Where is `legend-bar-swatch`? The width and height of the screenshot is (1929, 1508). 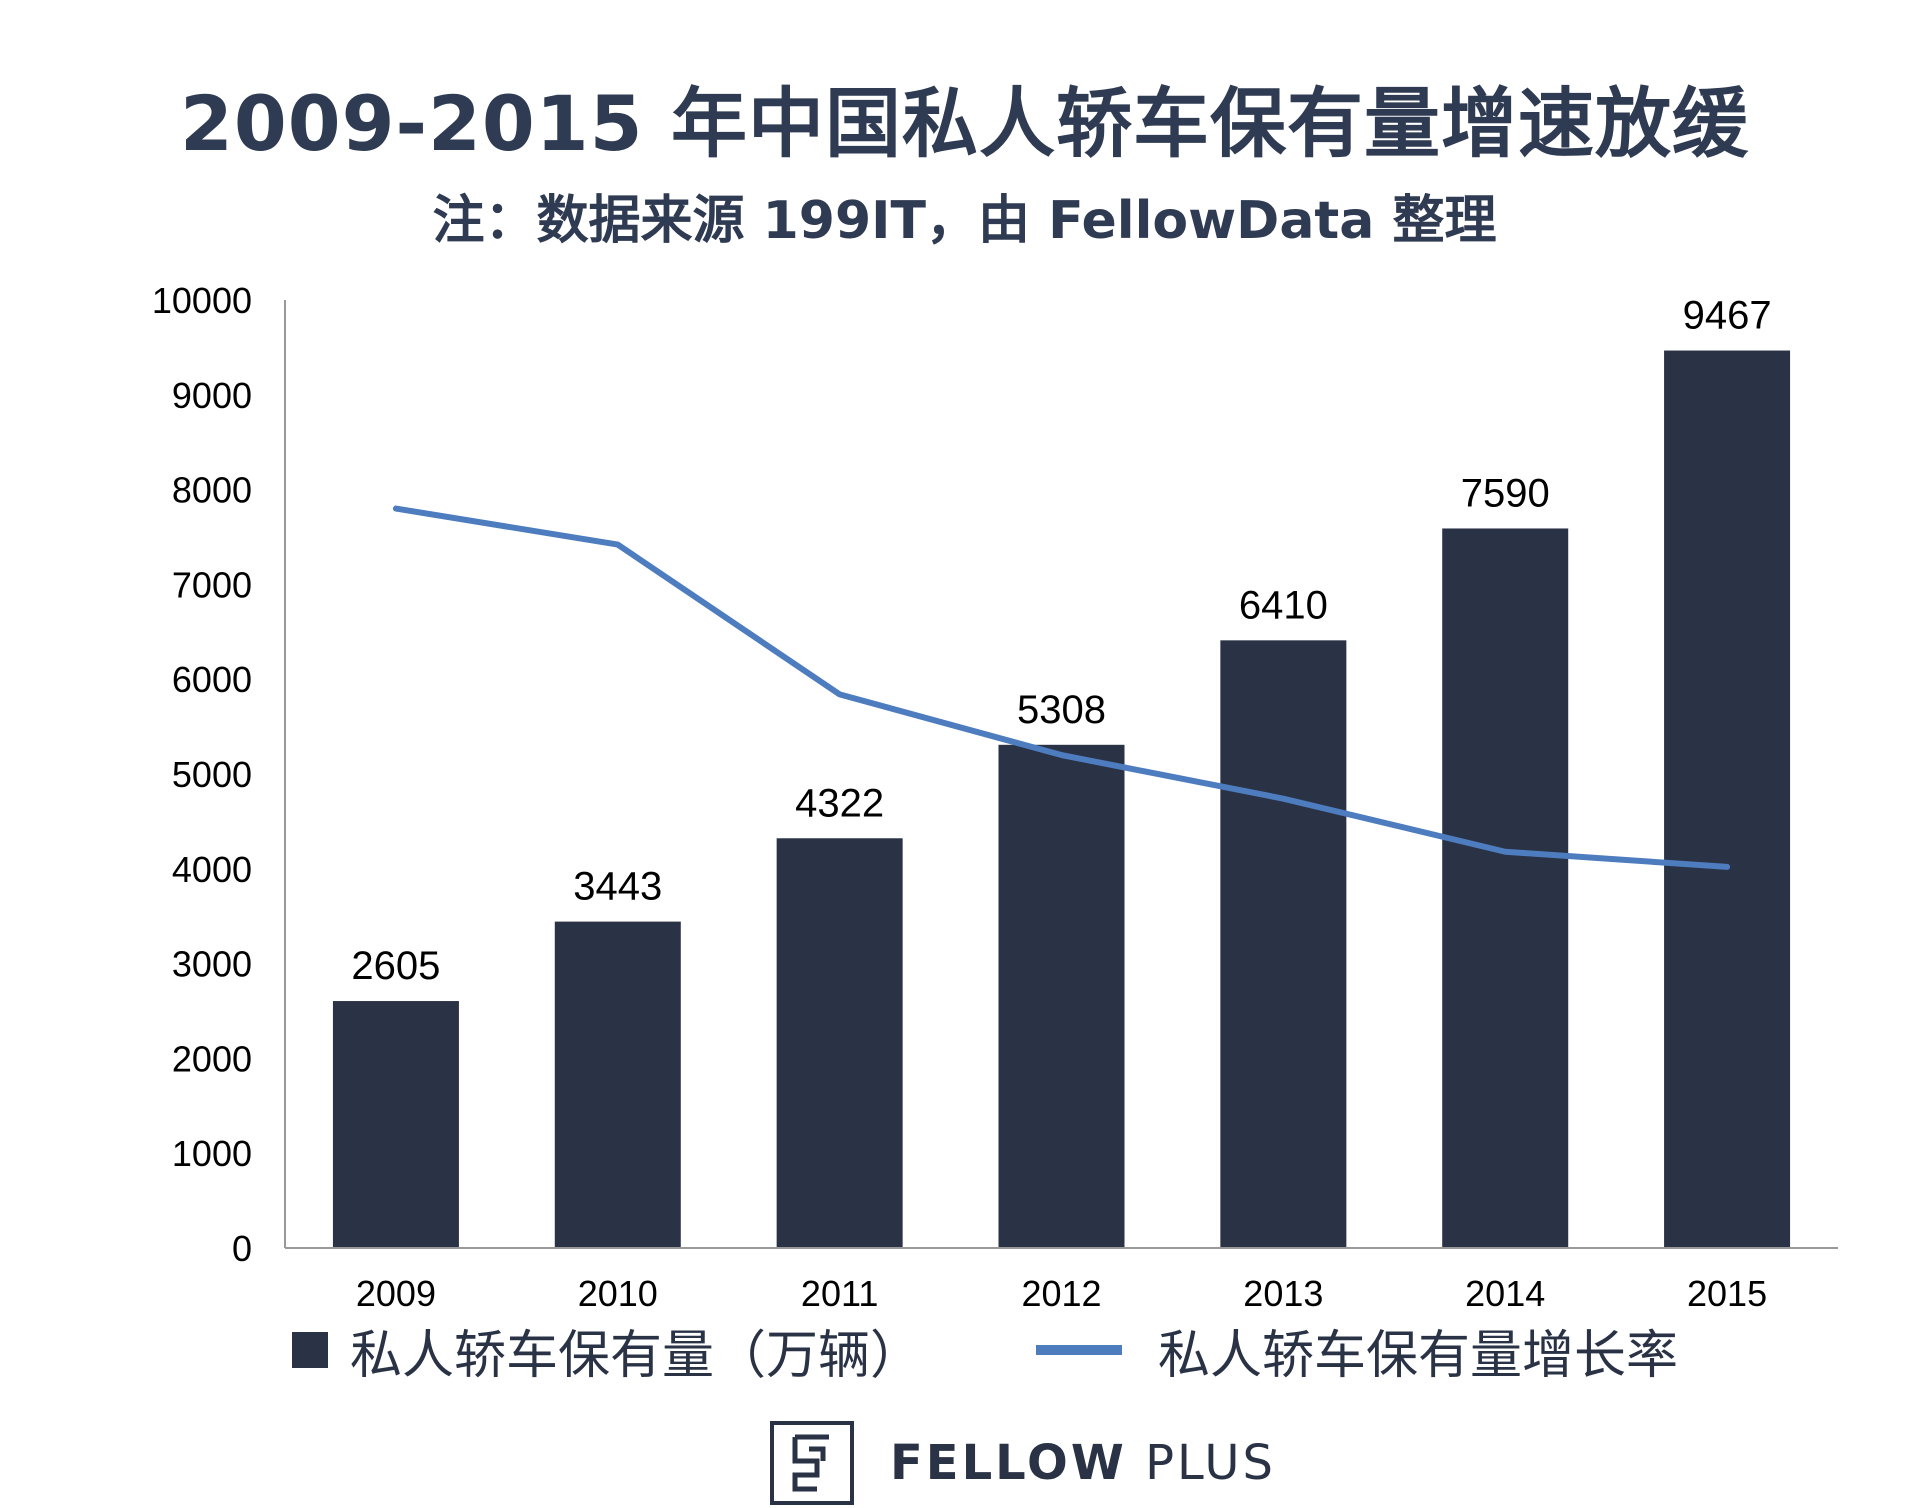 legend-bar-swatch is located at coordinates (310, 1350).